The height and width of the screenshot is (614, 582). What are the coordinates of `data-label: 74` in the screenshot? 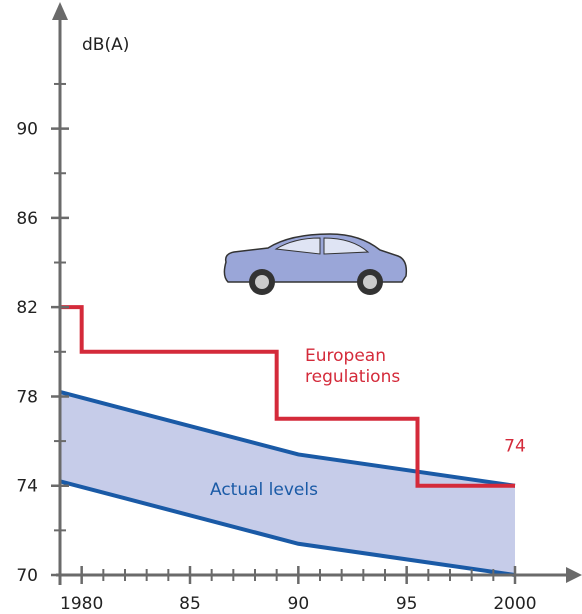 It's located at (515, 447).